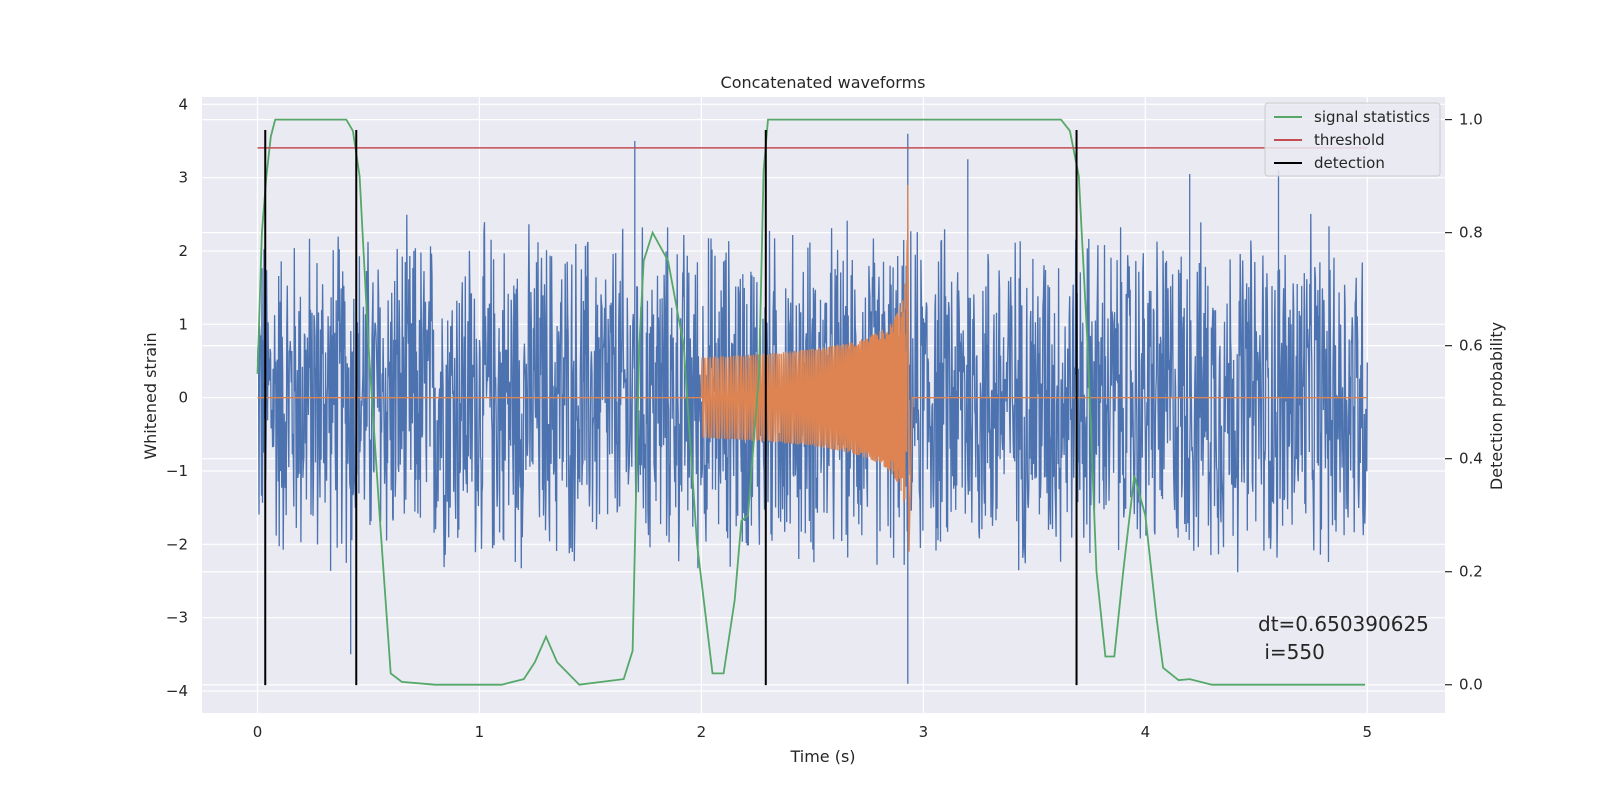 This screenshot has width=1600, height=800. I want to click on y-tick-label: 3, so click(183, 178).